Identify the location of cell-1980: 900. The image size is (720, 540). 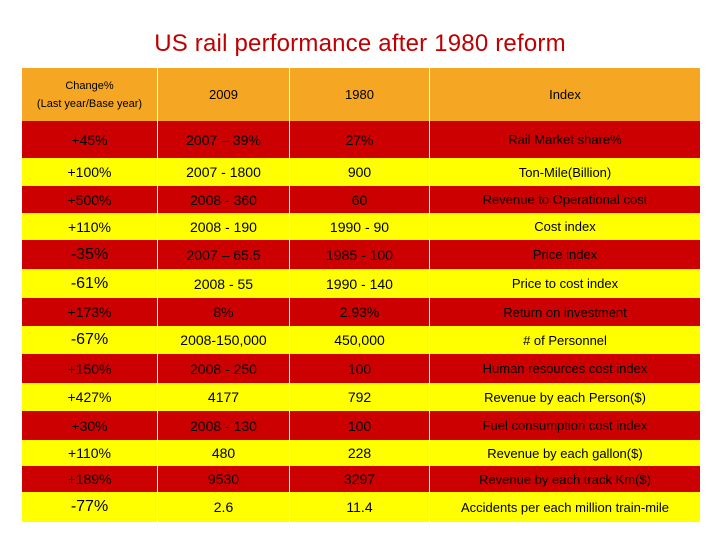
(360, 172).